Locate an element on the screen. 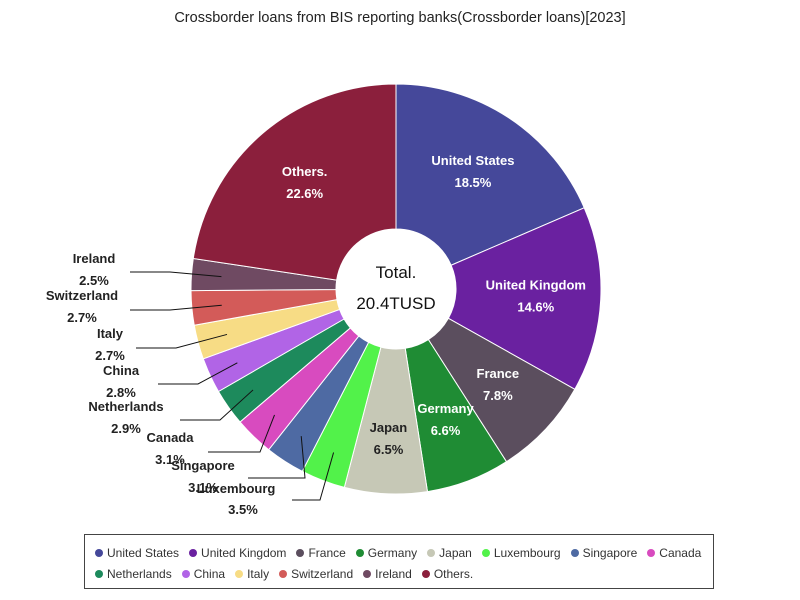 This screenshot has width=800, height=600. slice-label-netherlands: Netherlands is located at coordinates (125, 406).